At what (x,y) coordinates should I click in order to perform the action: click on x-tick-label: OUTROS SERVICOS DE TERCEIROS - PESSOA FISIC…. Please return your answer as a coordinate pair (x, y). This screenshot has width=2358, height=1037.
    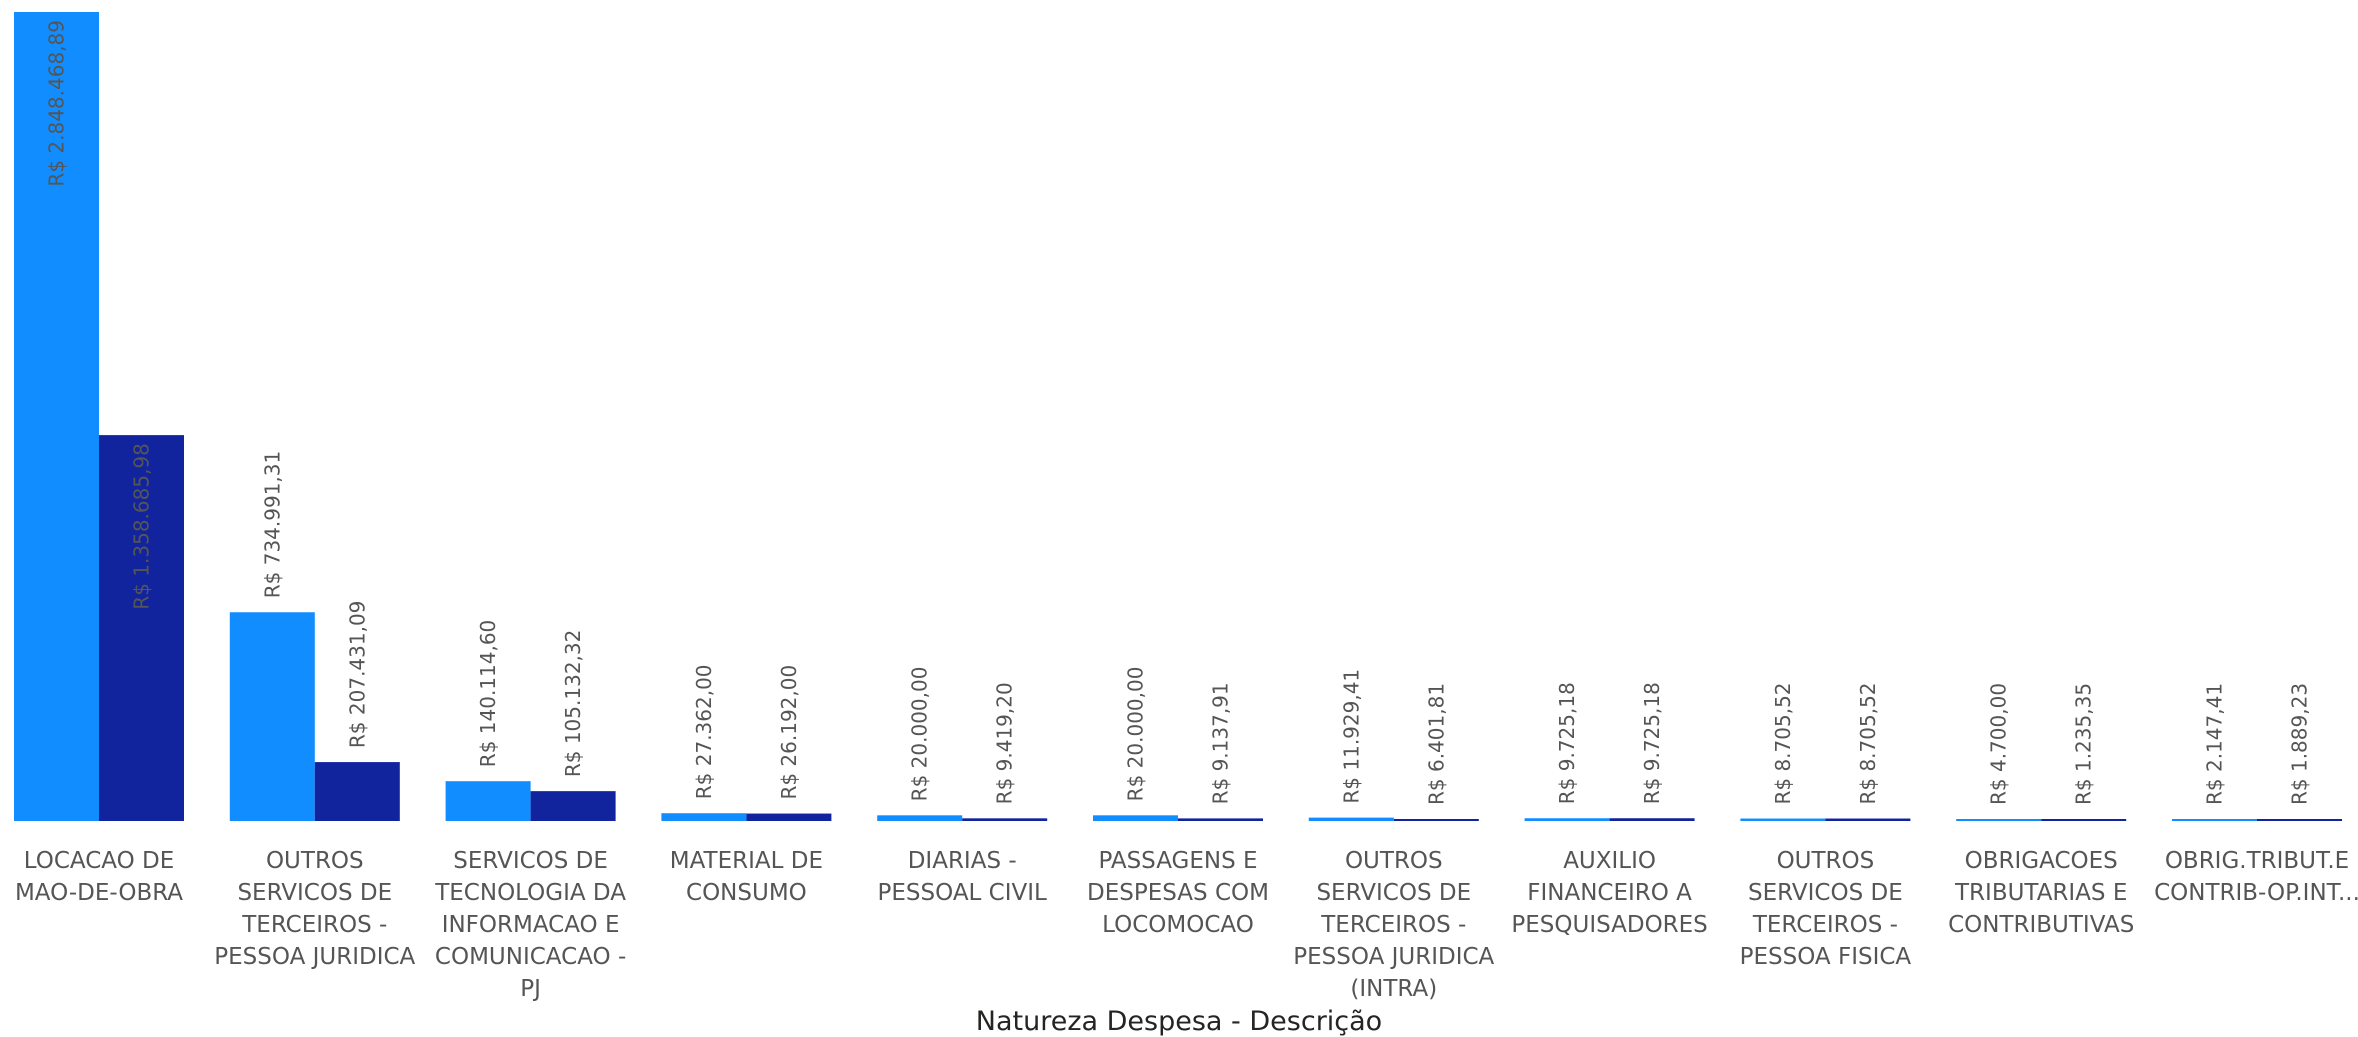
    Looking at the image, I should click on (1826, 909).